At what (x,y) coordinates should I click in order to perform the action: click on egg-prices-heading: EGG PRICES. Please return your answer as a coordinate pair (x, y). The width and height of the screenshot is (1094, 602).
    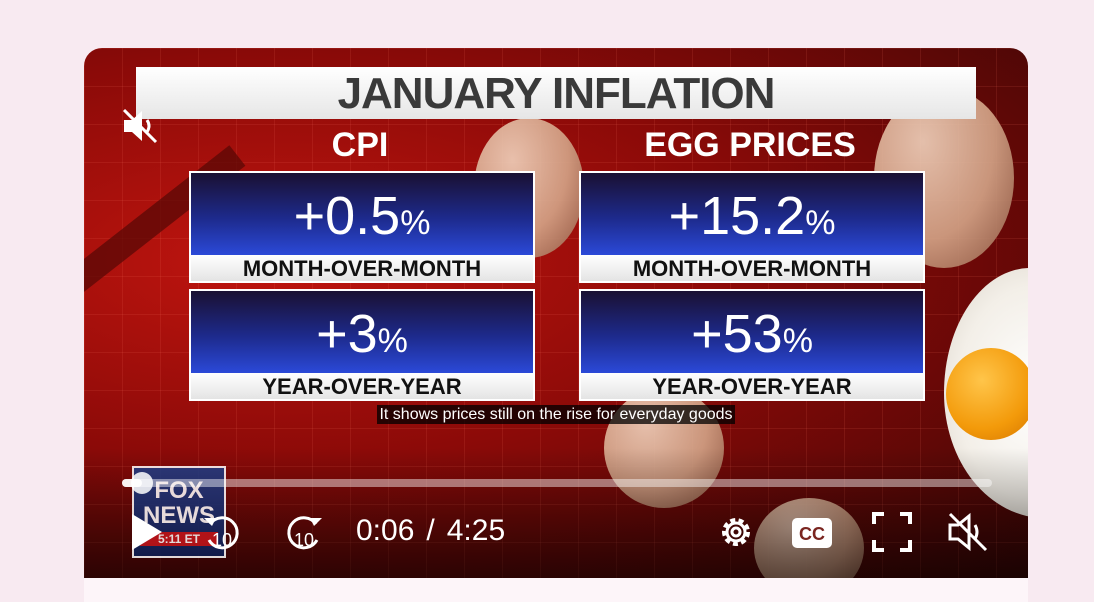
    Looking at the image, I should click on (750, 145).